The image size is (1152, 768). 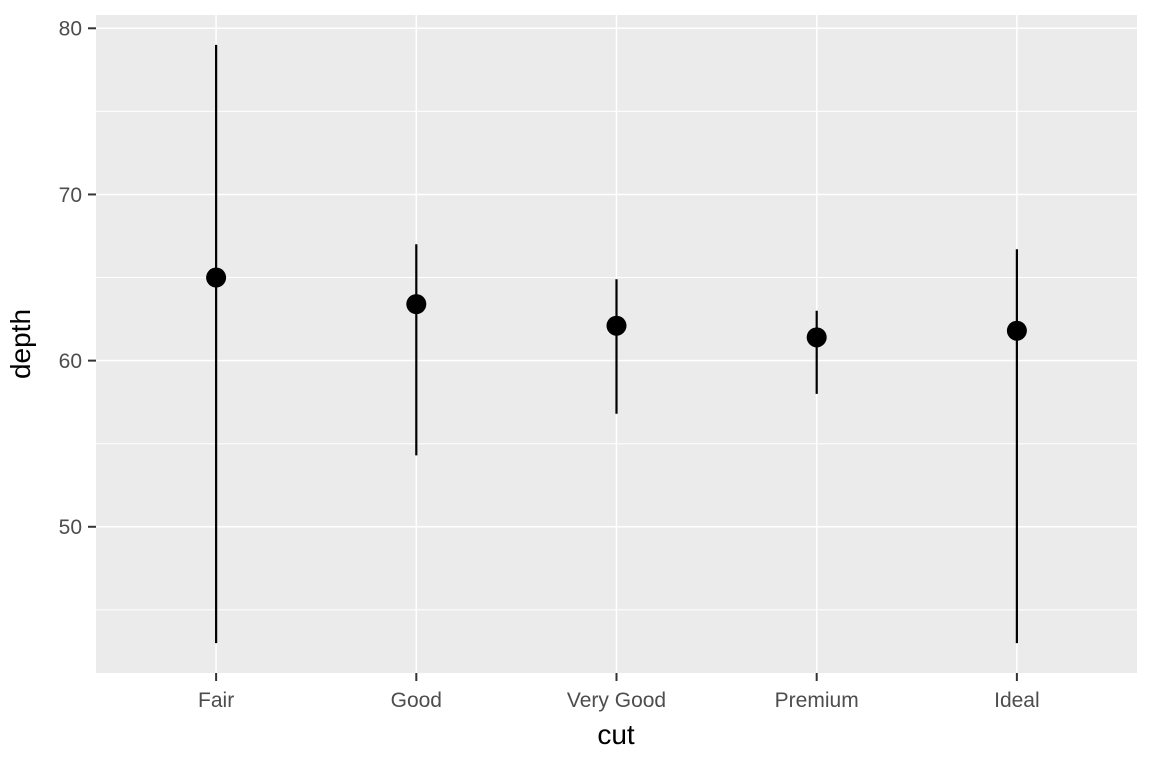 I want to click on x-tick-label: Premium, so click(x=817, y=700).